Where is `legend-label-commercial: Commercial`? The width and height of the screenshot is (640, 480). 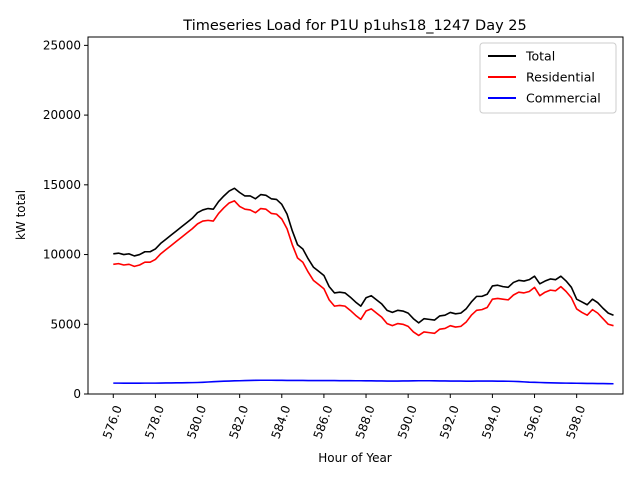 legend-label-commercial: Commercial is located at coordinates (563, 98).